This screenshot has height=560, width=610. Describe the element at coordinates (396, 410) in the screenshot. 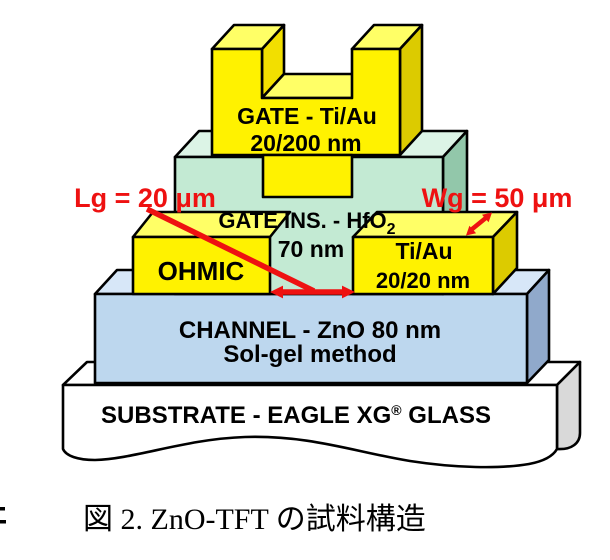

I see `registered-trademark-symbol: ®` at that location.